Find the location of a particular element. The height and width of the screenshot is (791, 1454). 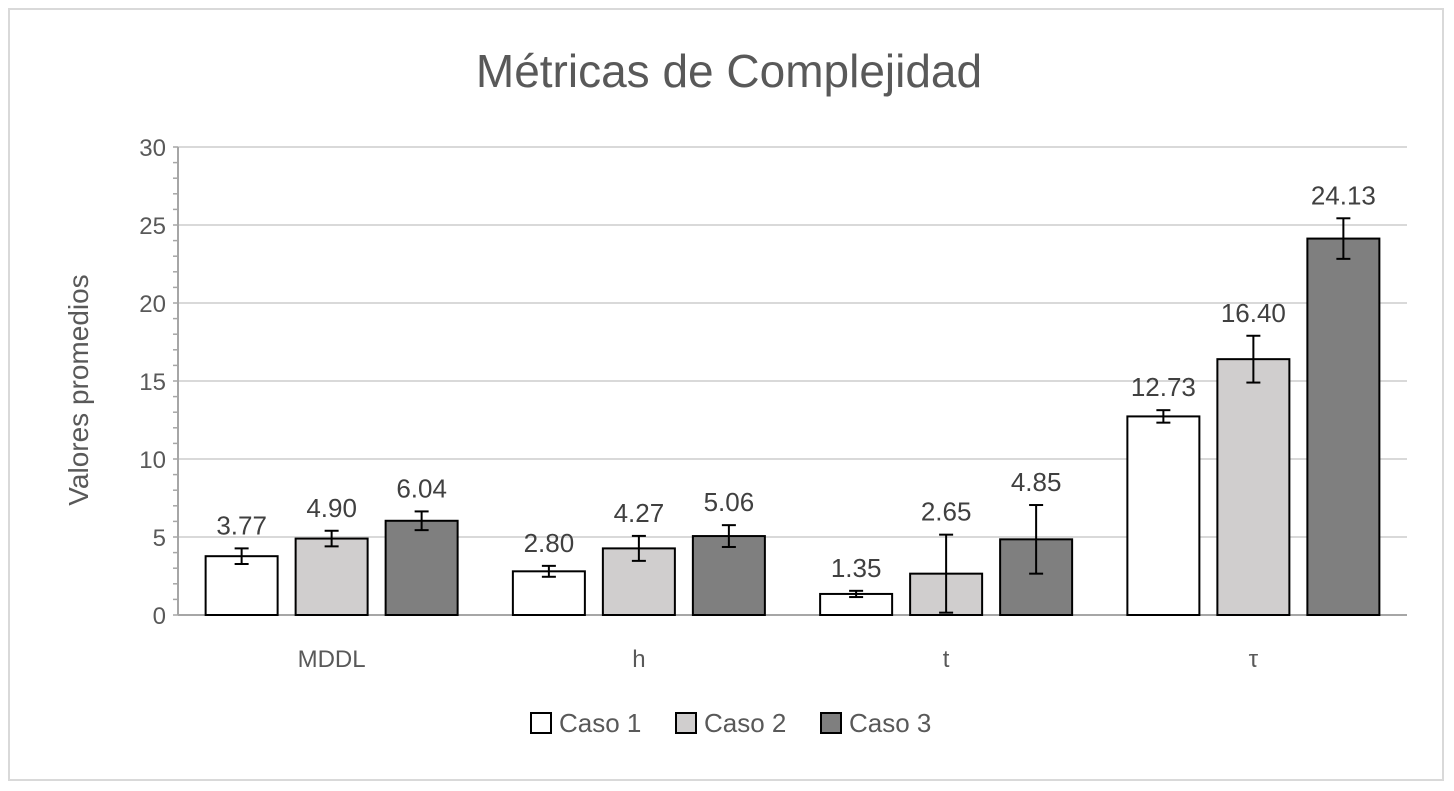

data-label: 5.06 is located at coordinates (729, 502).